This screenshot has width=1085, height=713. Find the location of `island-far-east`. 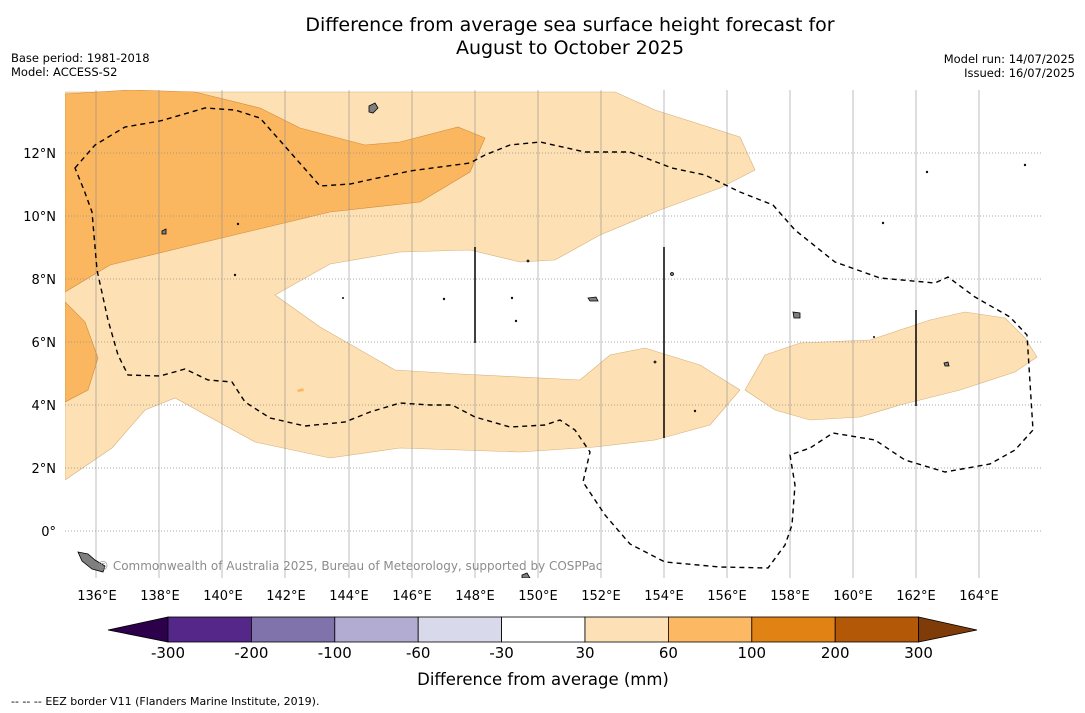

island-far-east is located at coordinates (946, 364).